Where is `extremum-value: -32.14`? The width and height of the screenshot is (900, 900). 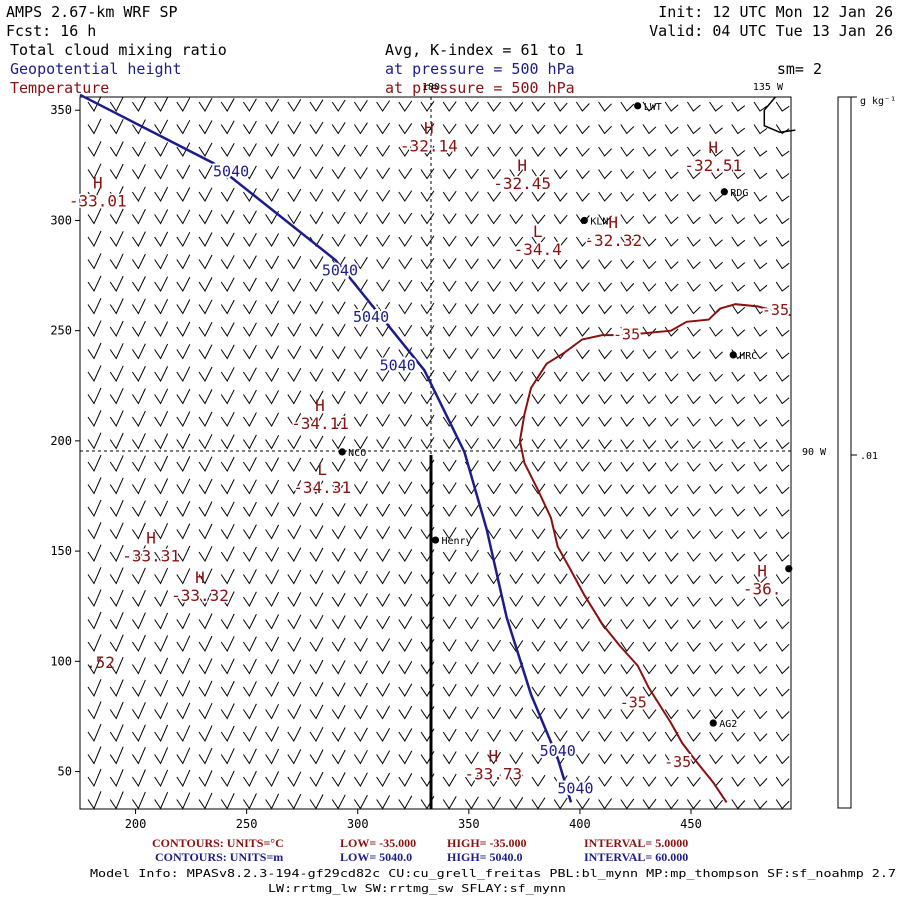 extremum-value: -32.14 is located at coordinates (429, 145).